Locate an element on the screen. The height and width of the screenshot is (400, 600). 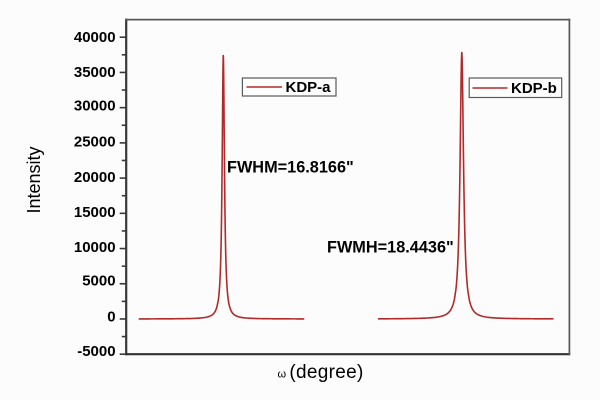
svg-text: 0 is located at coordinates (111, 316).